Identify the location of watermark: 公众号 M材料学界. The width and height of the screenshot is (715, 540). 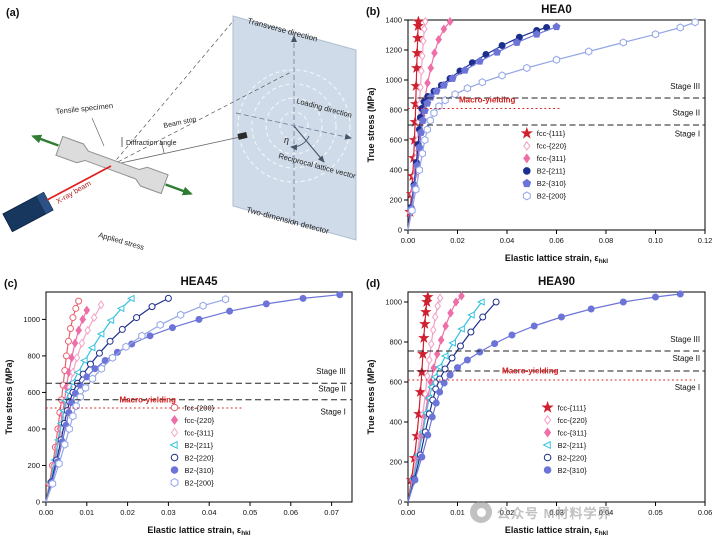
(540, 512).